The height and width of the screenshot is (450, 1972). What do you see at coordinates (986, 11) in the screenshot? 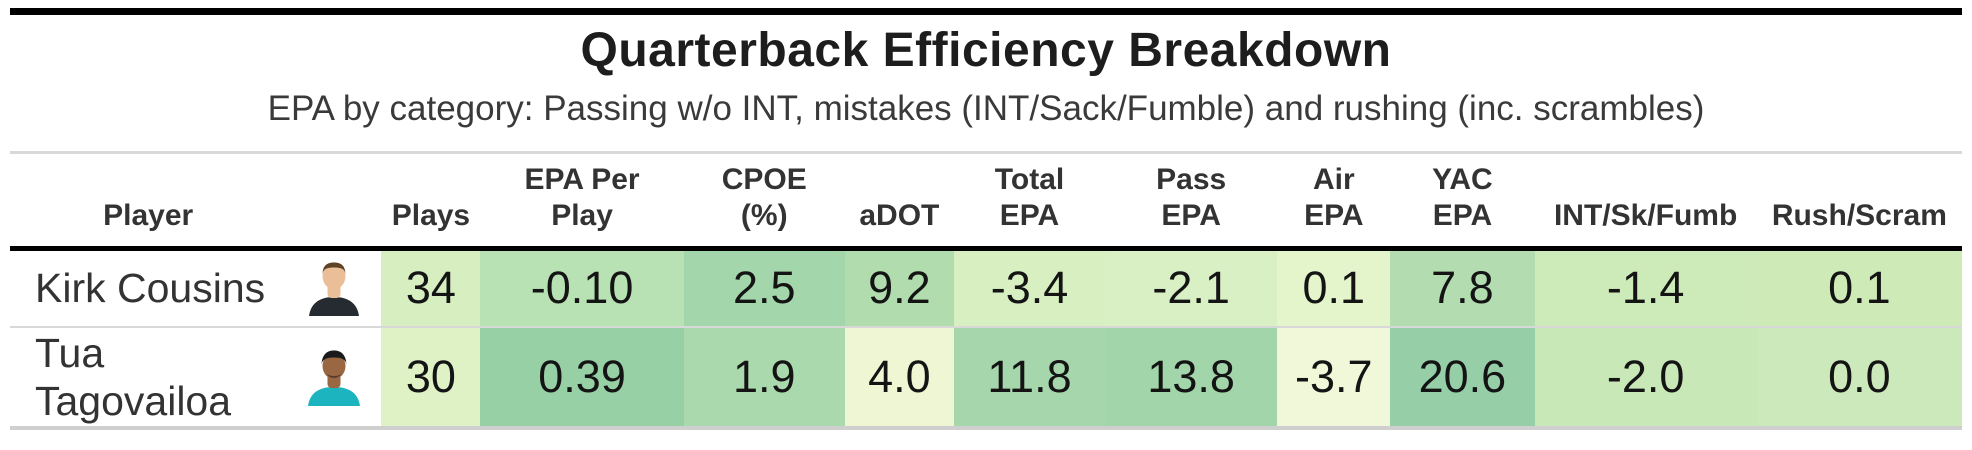
I see `top-rule` at bounding box center [986, 11].